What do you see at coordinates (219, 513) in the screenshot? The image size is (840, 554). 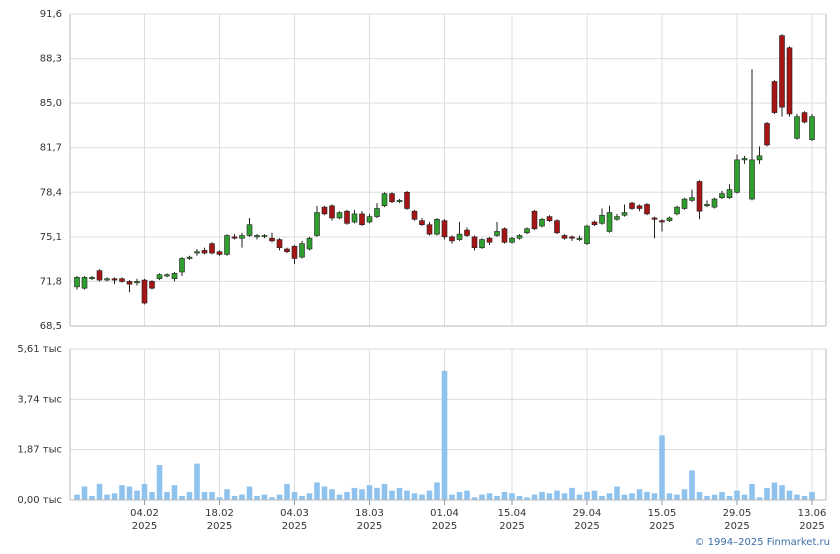 I see `x-tick-label: 18.02` at bounding box center [219, 513].